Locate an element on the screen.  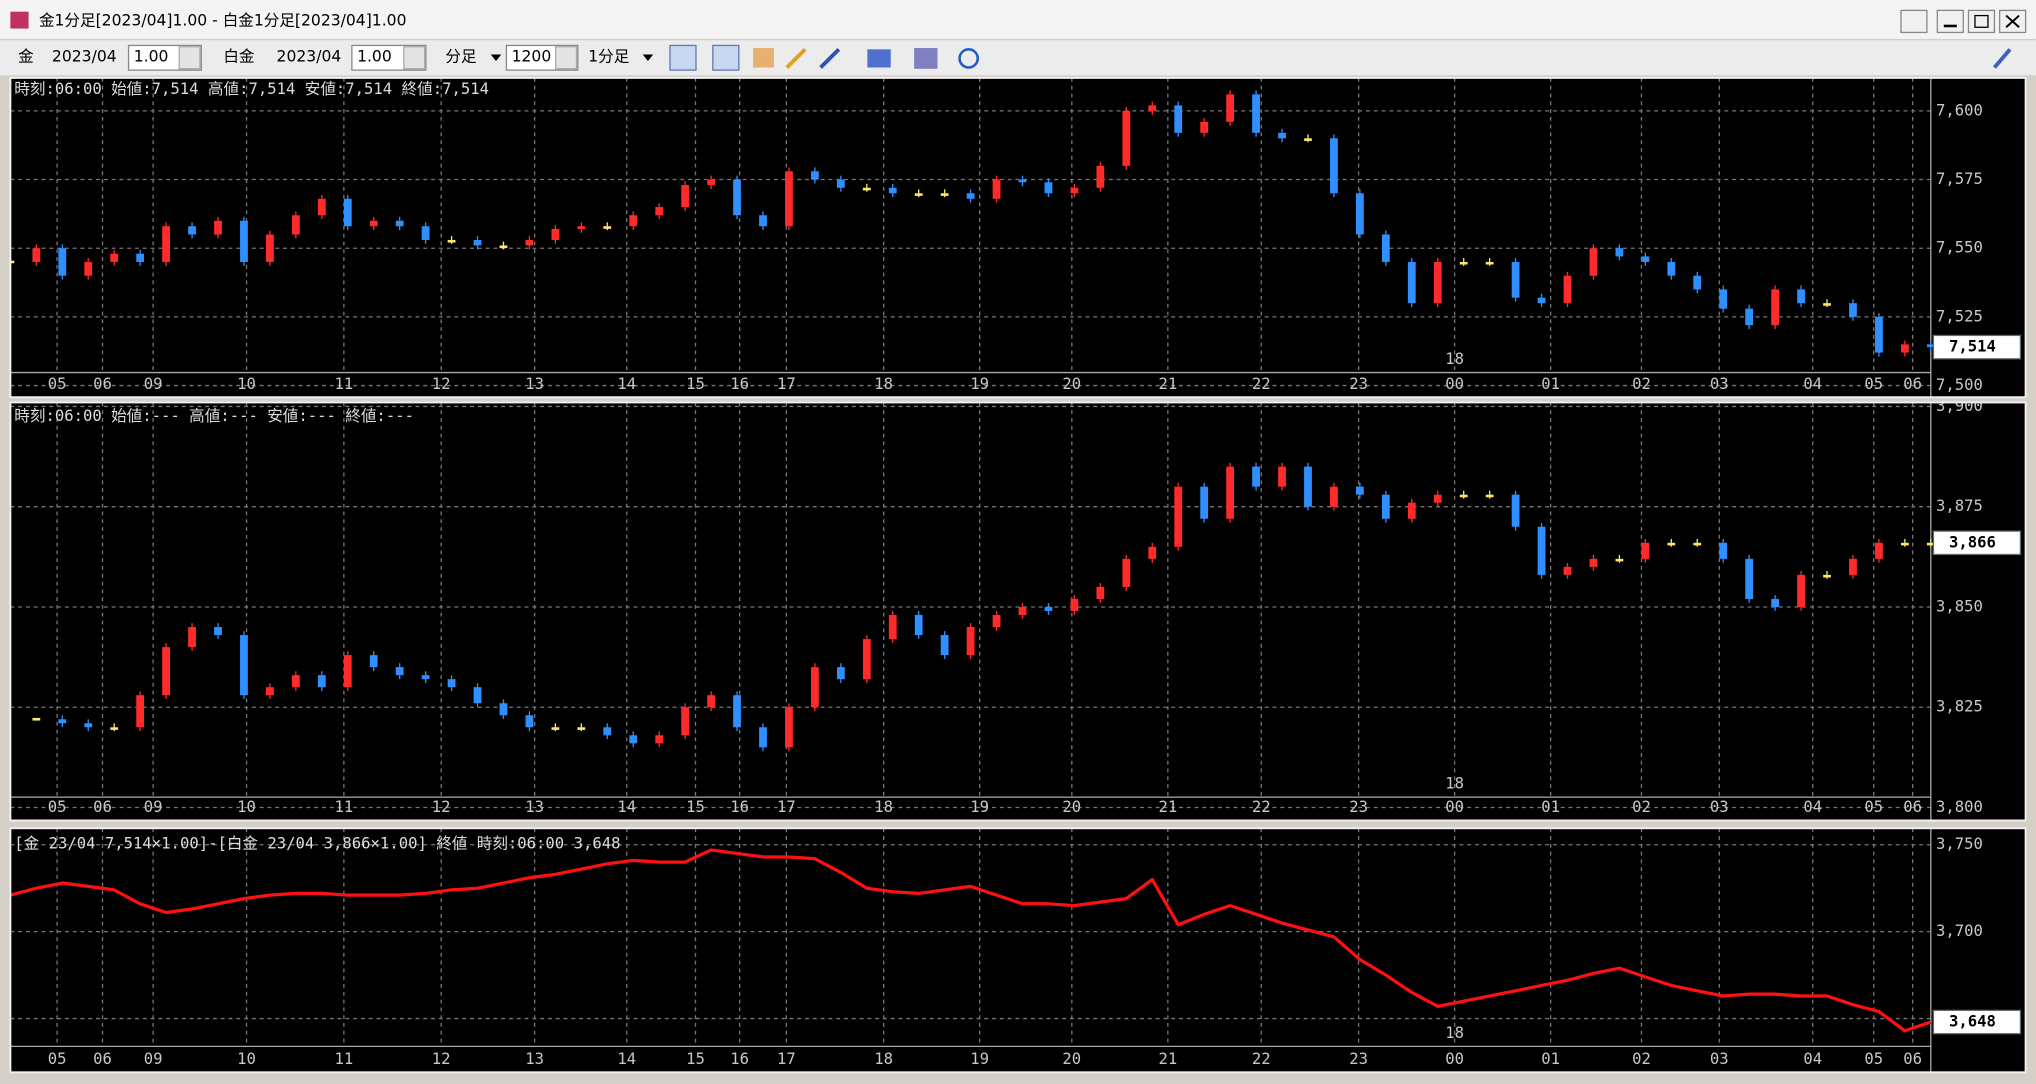
x-tick-label: 01 is located at coordinates (1550, 1059).